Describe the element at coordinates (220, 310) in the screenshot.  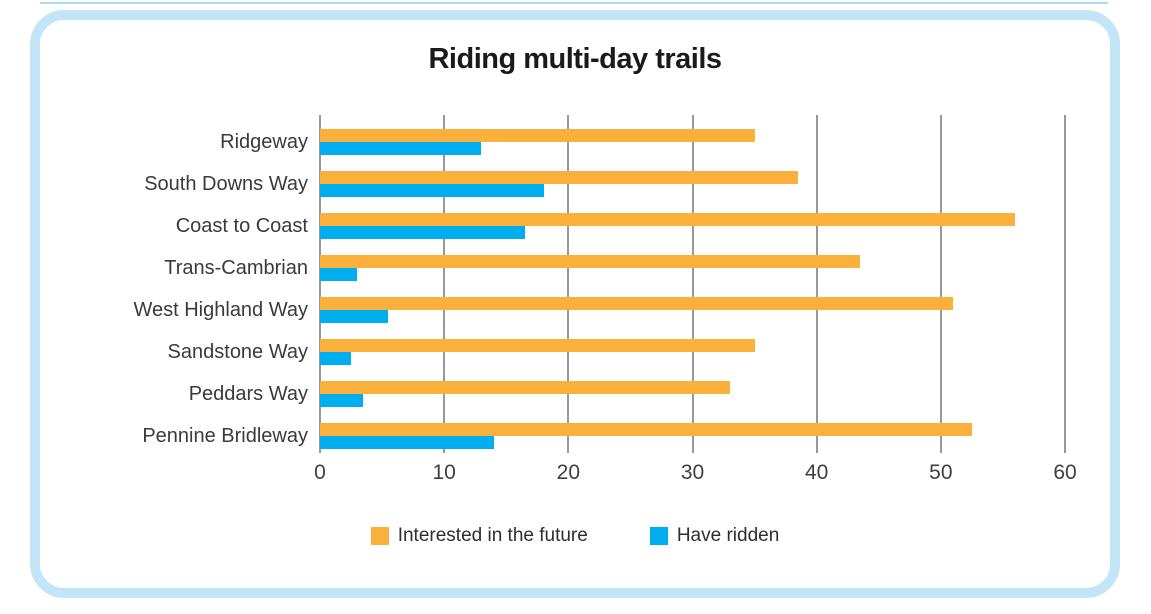
I see `category-label: West Highland Way` at that location.